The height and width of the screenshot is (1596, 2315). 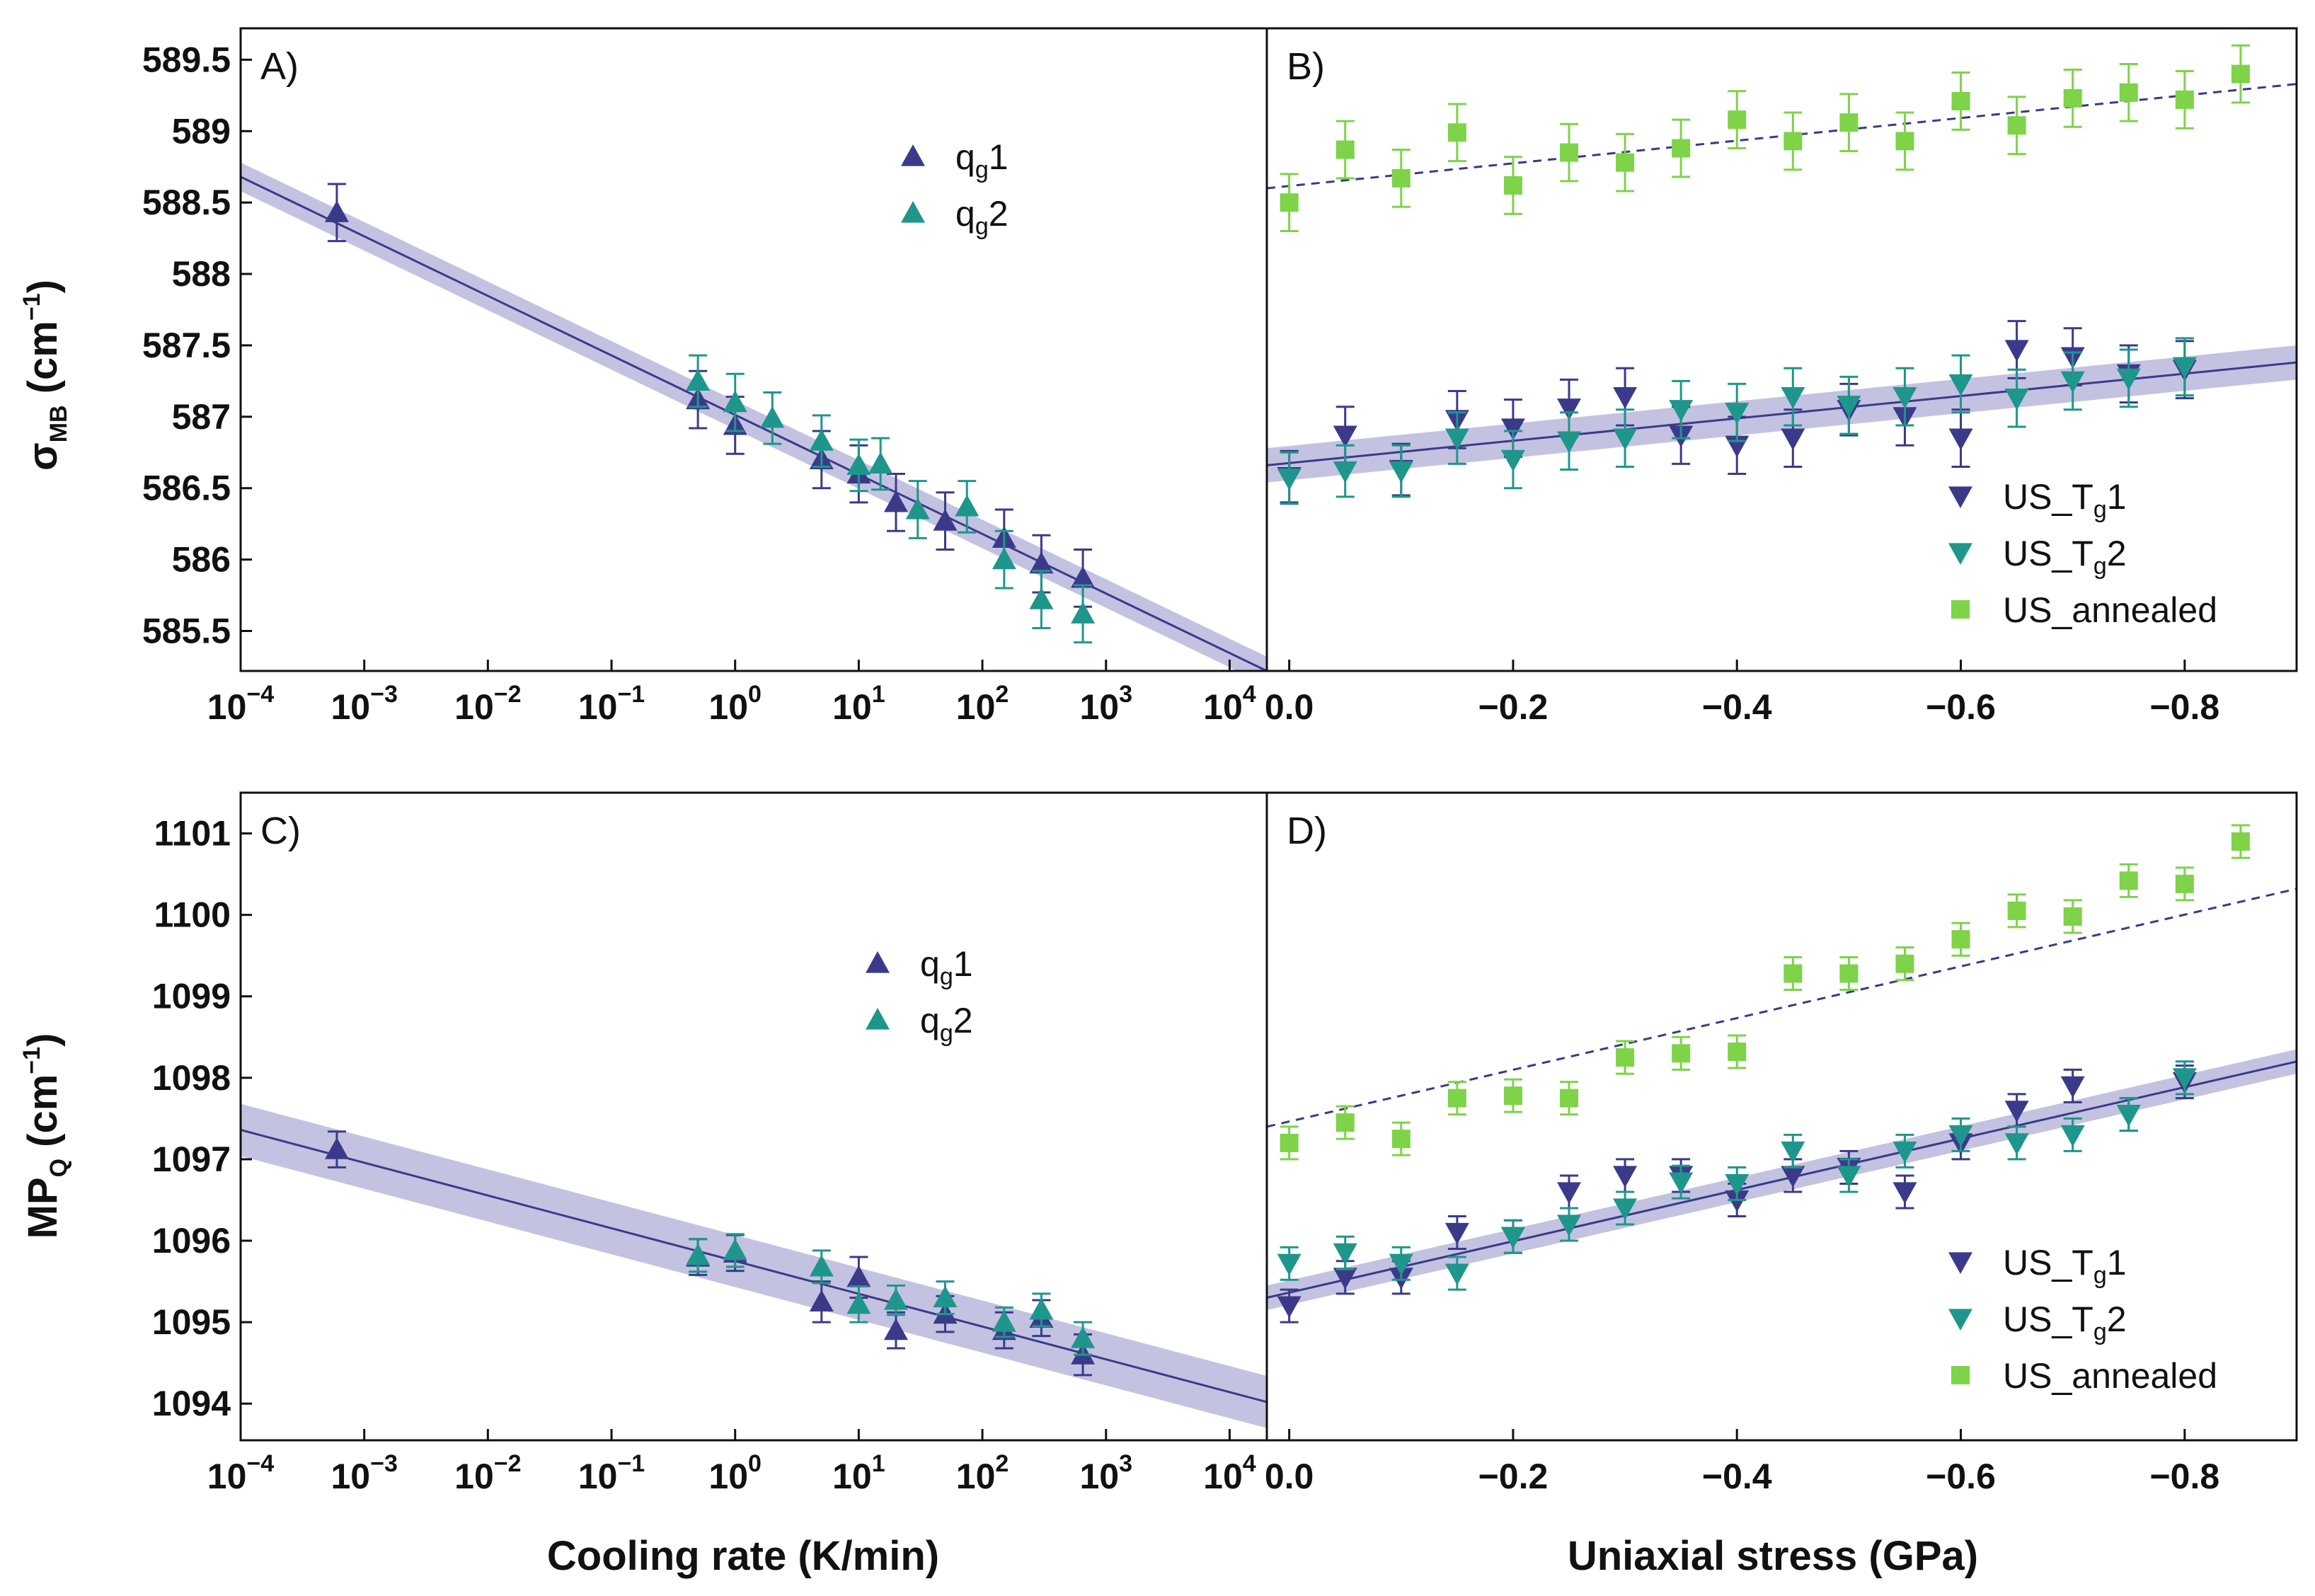 I want to click on y-tick-label: 1094, so click(x=191, y=1403).